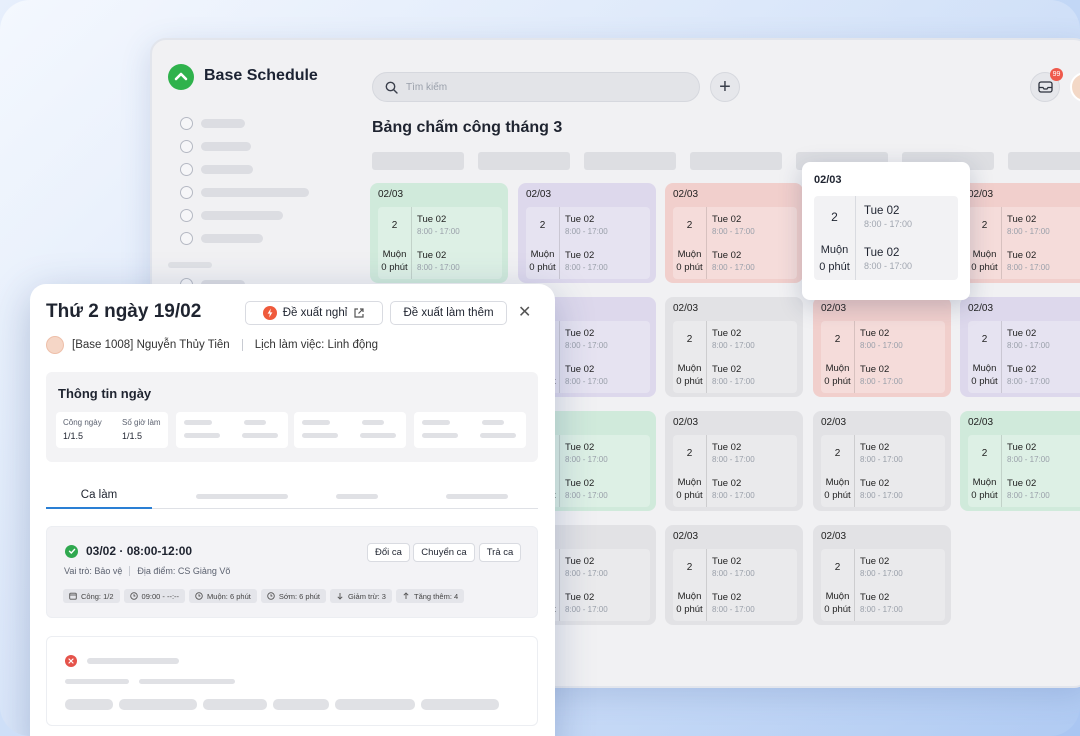 Image resolution: width=1080 pixels, height=736 pixels. Describe the element at coordinates (525, 312) in the screenshot. I see `close-icon: ✕` at that location.